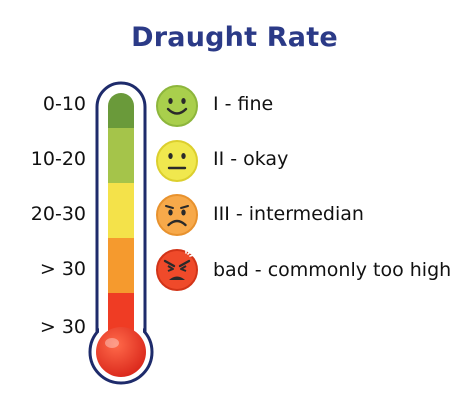 This screenshot has width=469, height=414. I want to click on angry-face-icon, so click(177, 269).